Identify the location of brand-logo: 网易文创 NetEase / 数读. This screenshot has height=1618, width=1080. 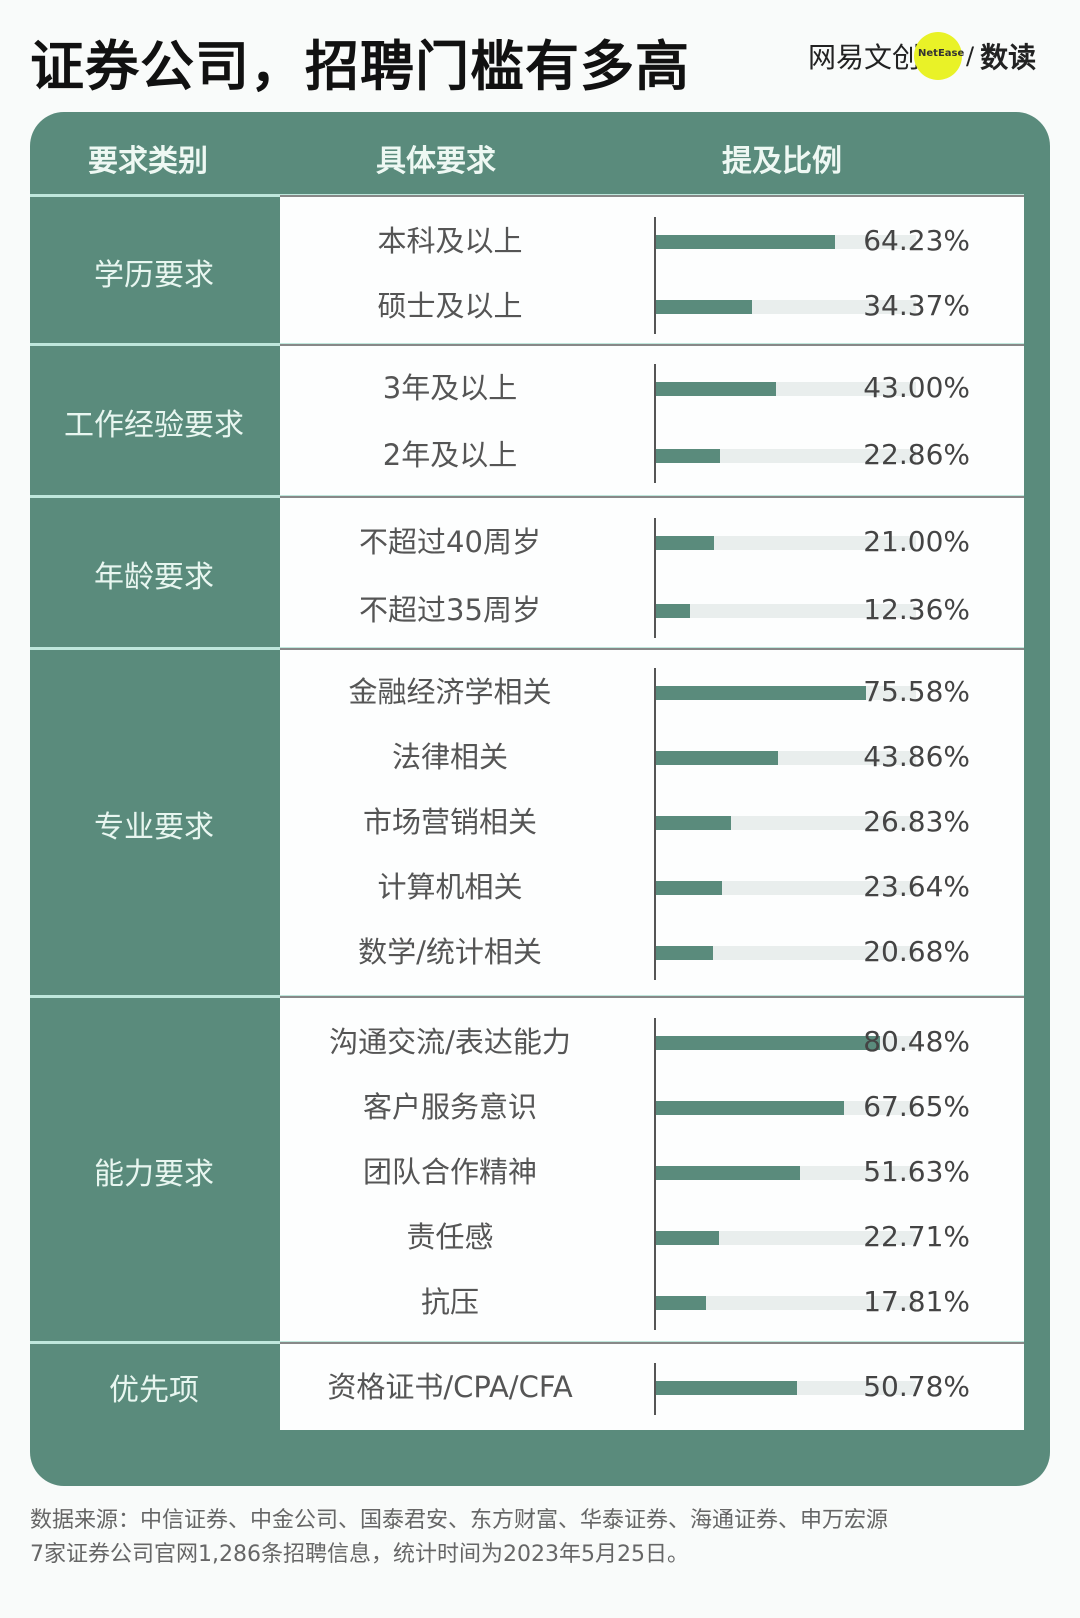
(922, 56).